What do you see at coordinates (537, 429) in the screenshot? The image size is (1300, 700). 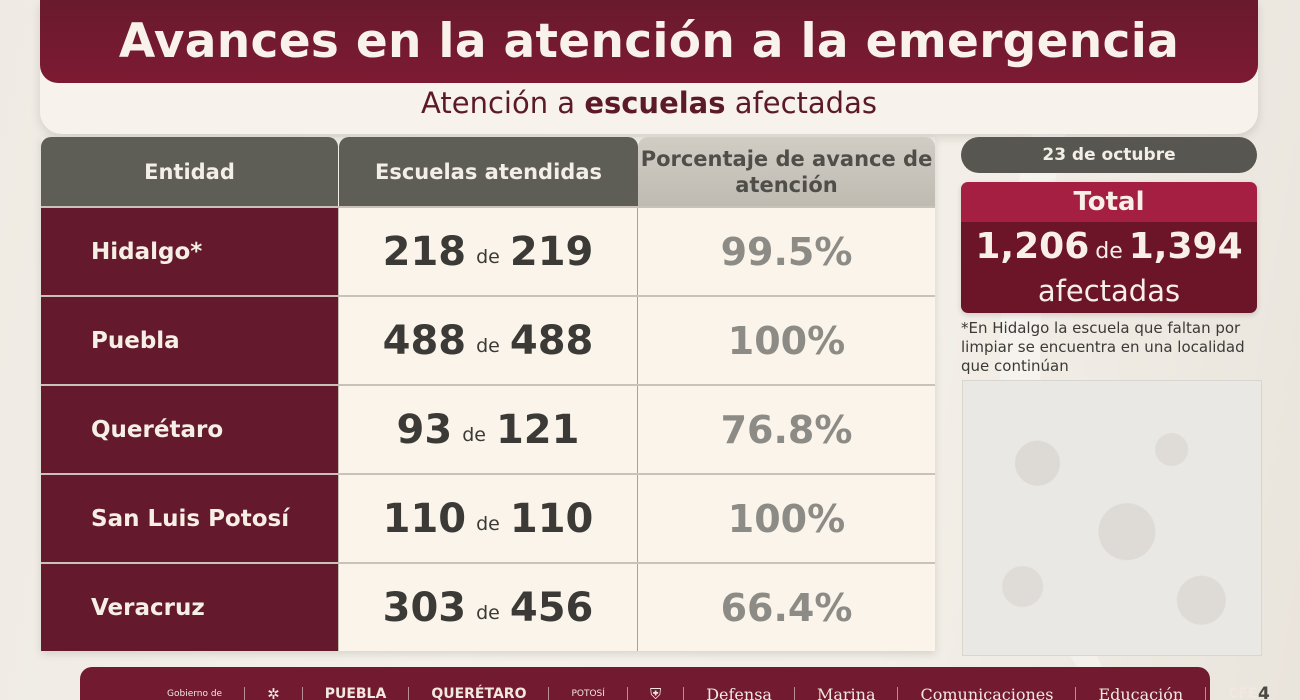 I see `total-value: 121` at bounding box center [537, 429].